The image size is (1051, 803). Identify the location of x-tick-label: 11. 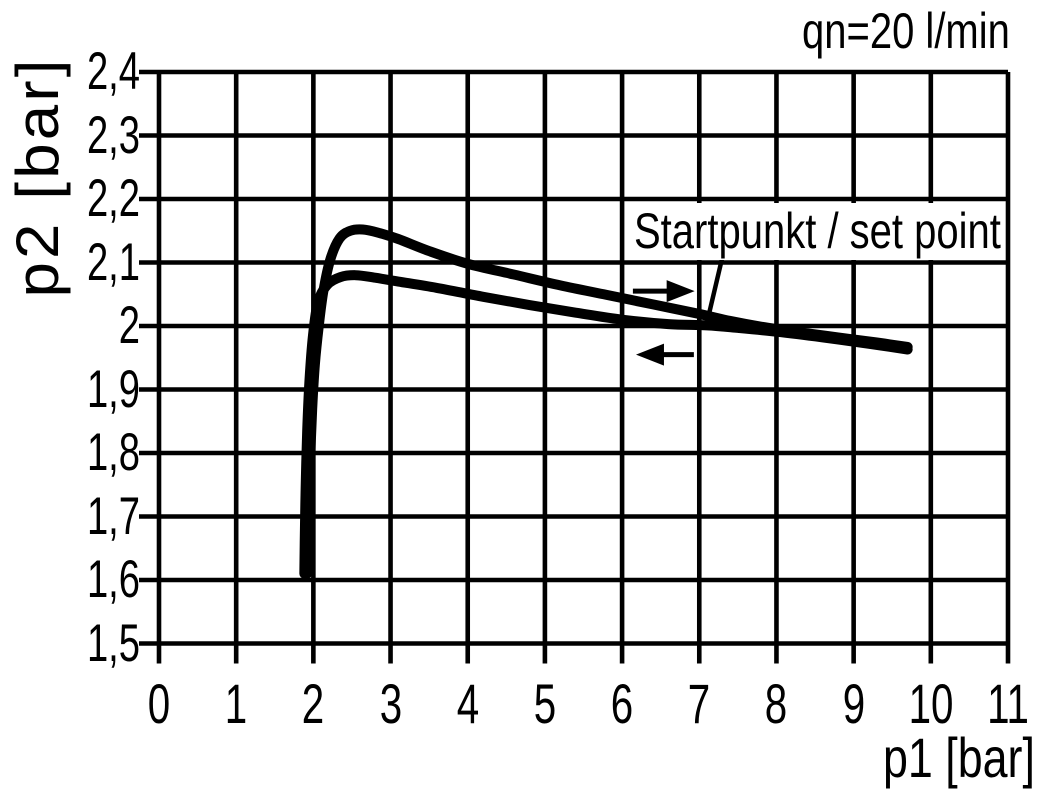
(1008, 703).